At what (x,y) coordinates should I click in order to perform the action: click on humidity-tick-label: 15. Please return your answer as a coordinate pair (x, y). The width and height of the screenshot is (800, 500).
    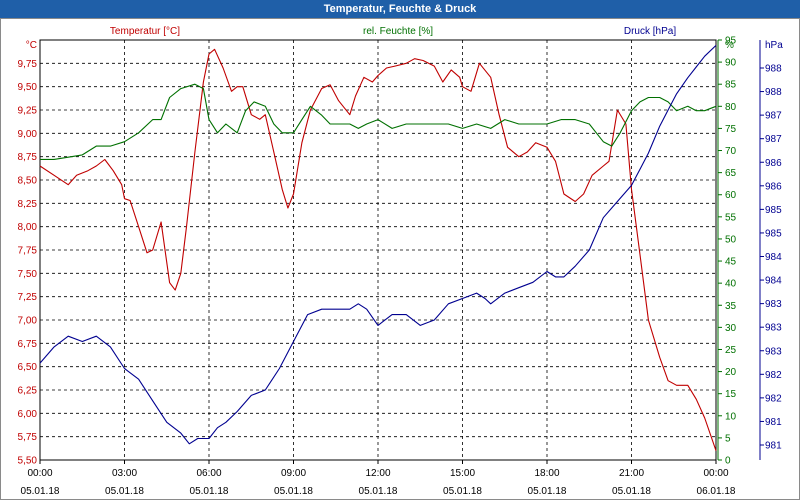
    Looking at the image, I should click on (731, 394).